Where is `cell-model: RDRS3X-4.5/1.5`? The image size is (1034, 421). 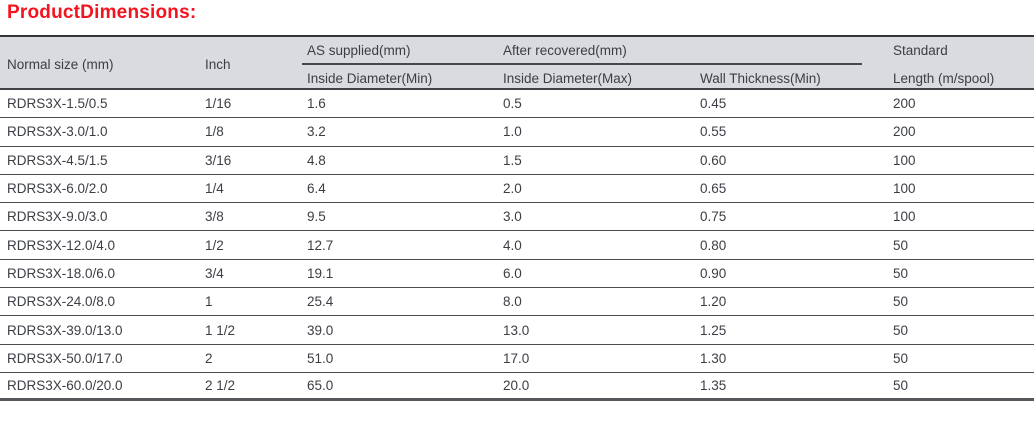 cell-model: RDRS3X-4.5/1.5 is located at coordinates (57, 160).